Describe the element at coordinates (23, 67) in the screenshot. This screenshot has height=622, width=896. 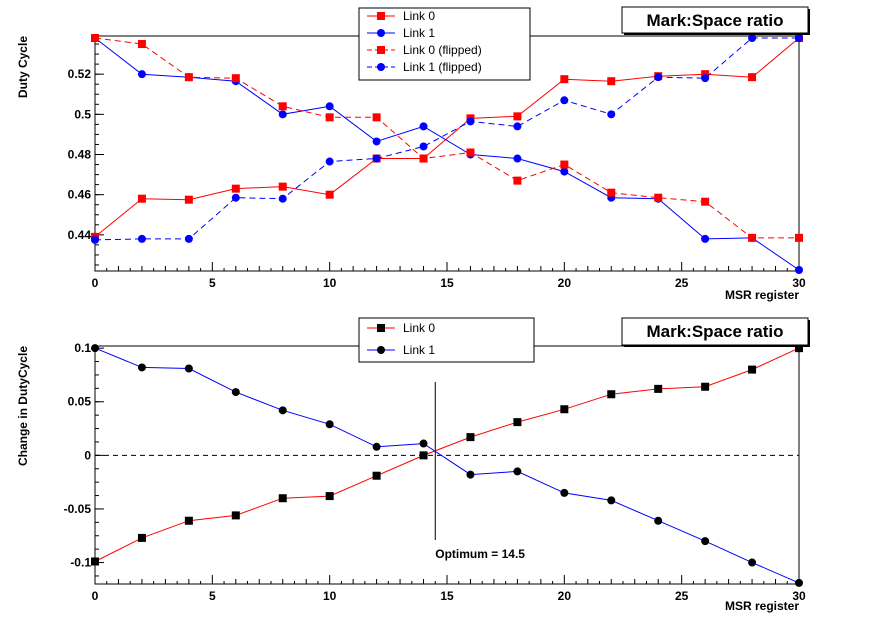
I see `y-axis-label: Duty Cycle` at that location.